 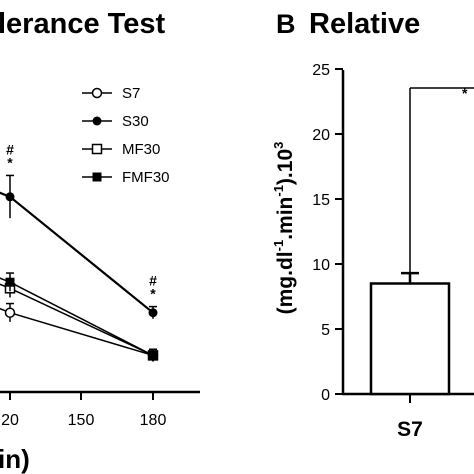 I want to click on legend-entry-s7: S7, so click(x=111, y=93).